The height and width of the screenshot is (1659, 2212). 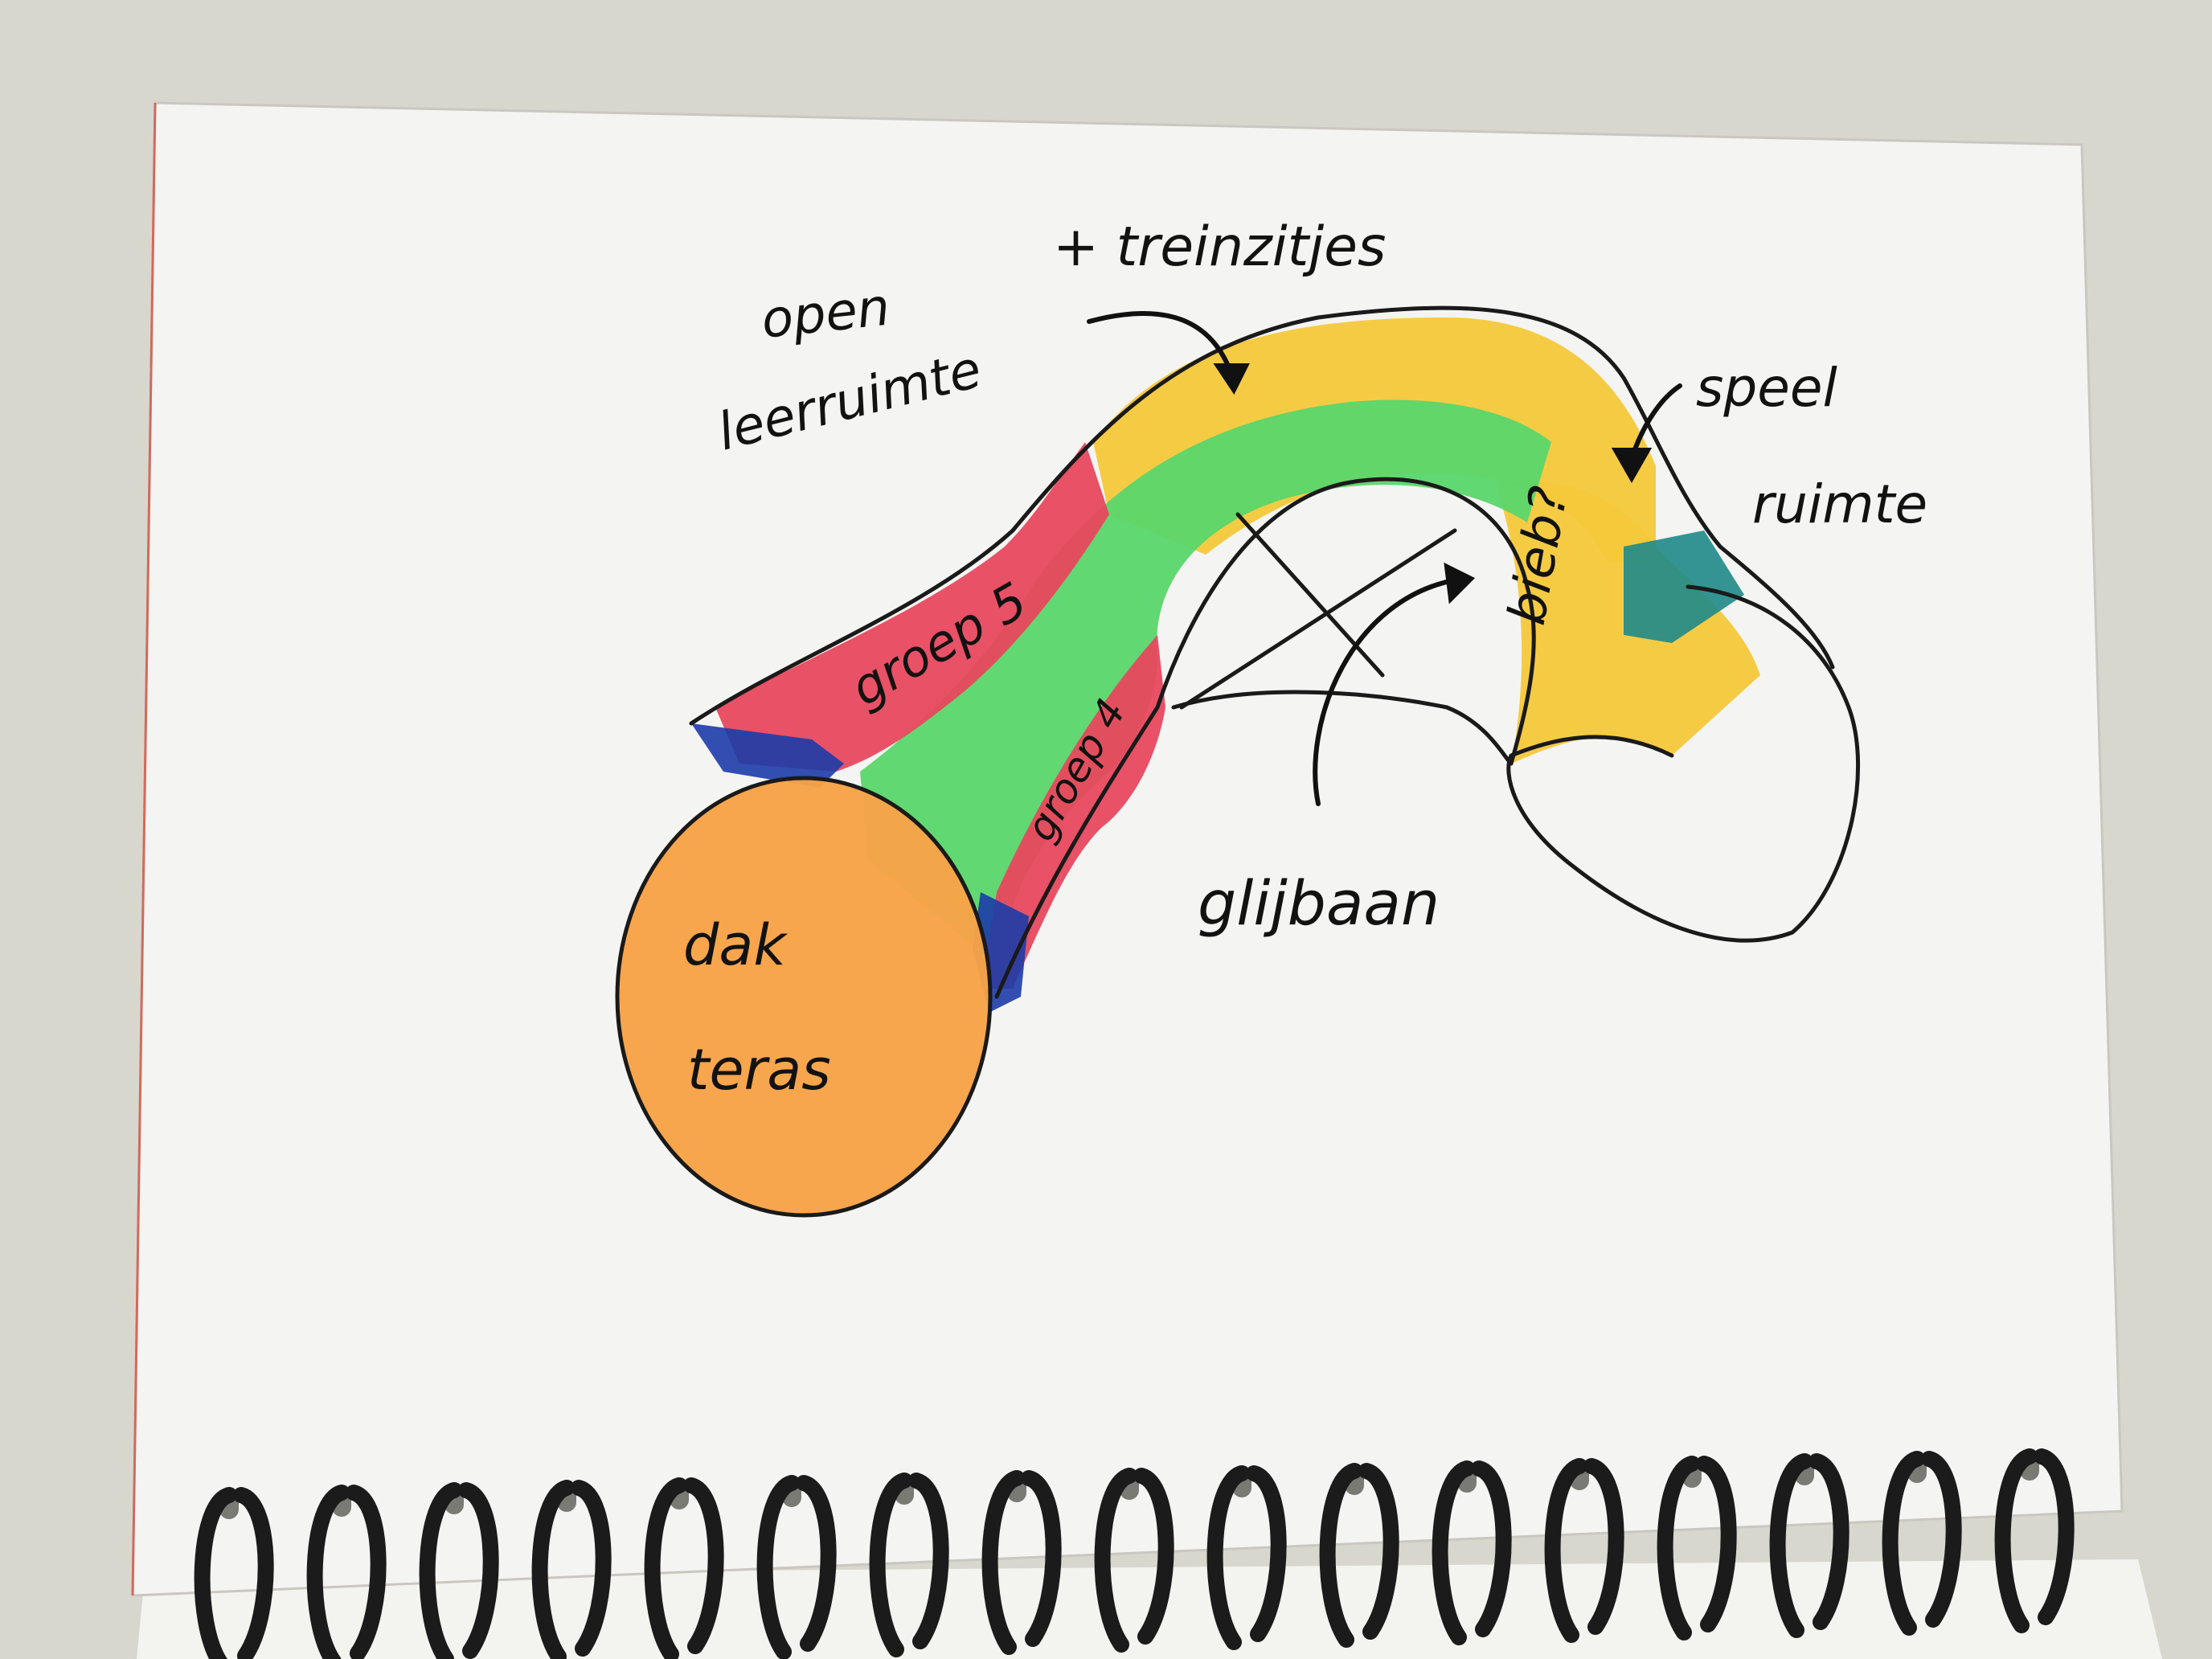 What do you see at coordinates (759, 1070) in the screenshot?
I see `label-teras: teras` at bounding box center [759, 1070].